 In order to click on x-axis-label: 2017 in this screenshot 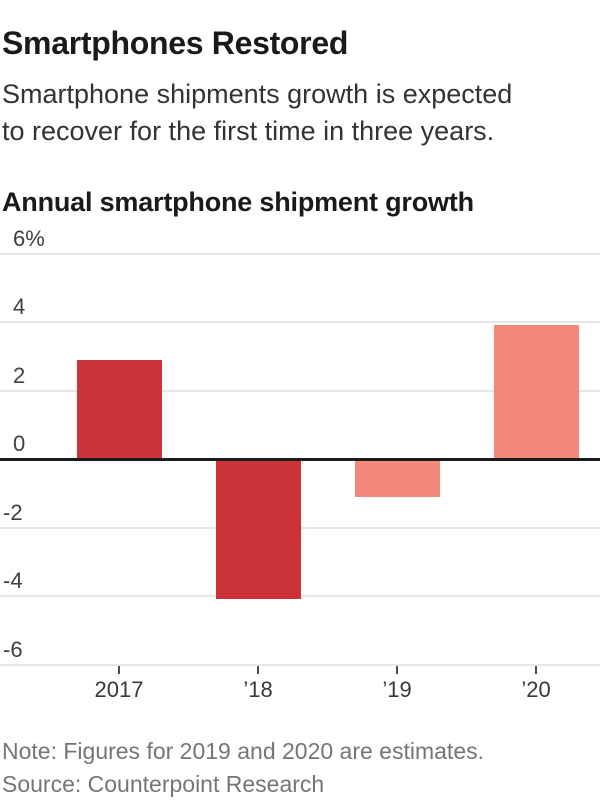, I will do `click(119, 689)`.